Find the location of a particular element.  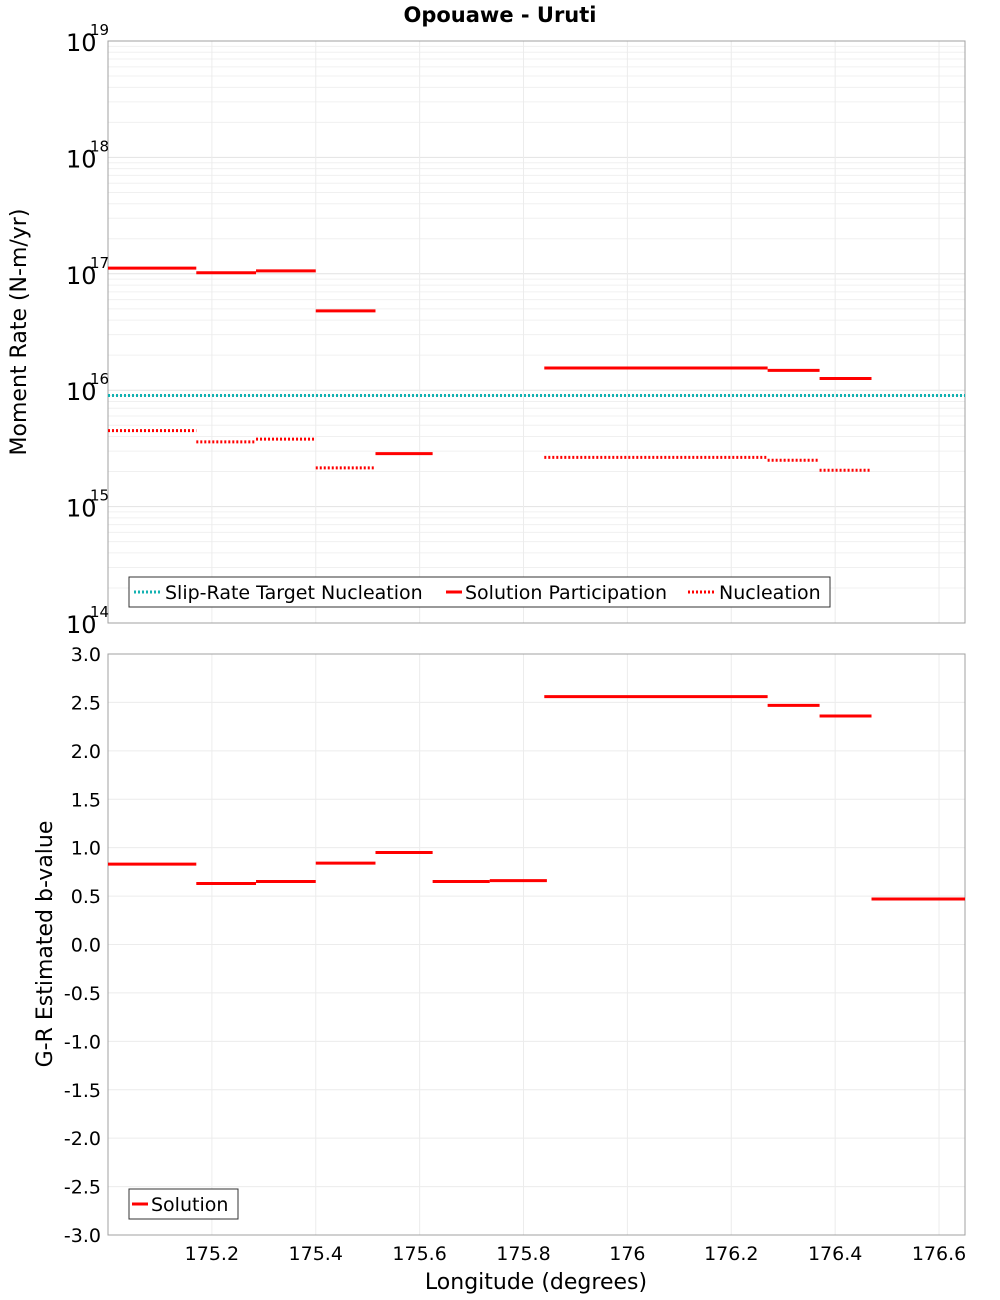

x-tick-label: 176.4 is located at coordinates (835, 1254).